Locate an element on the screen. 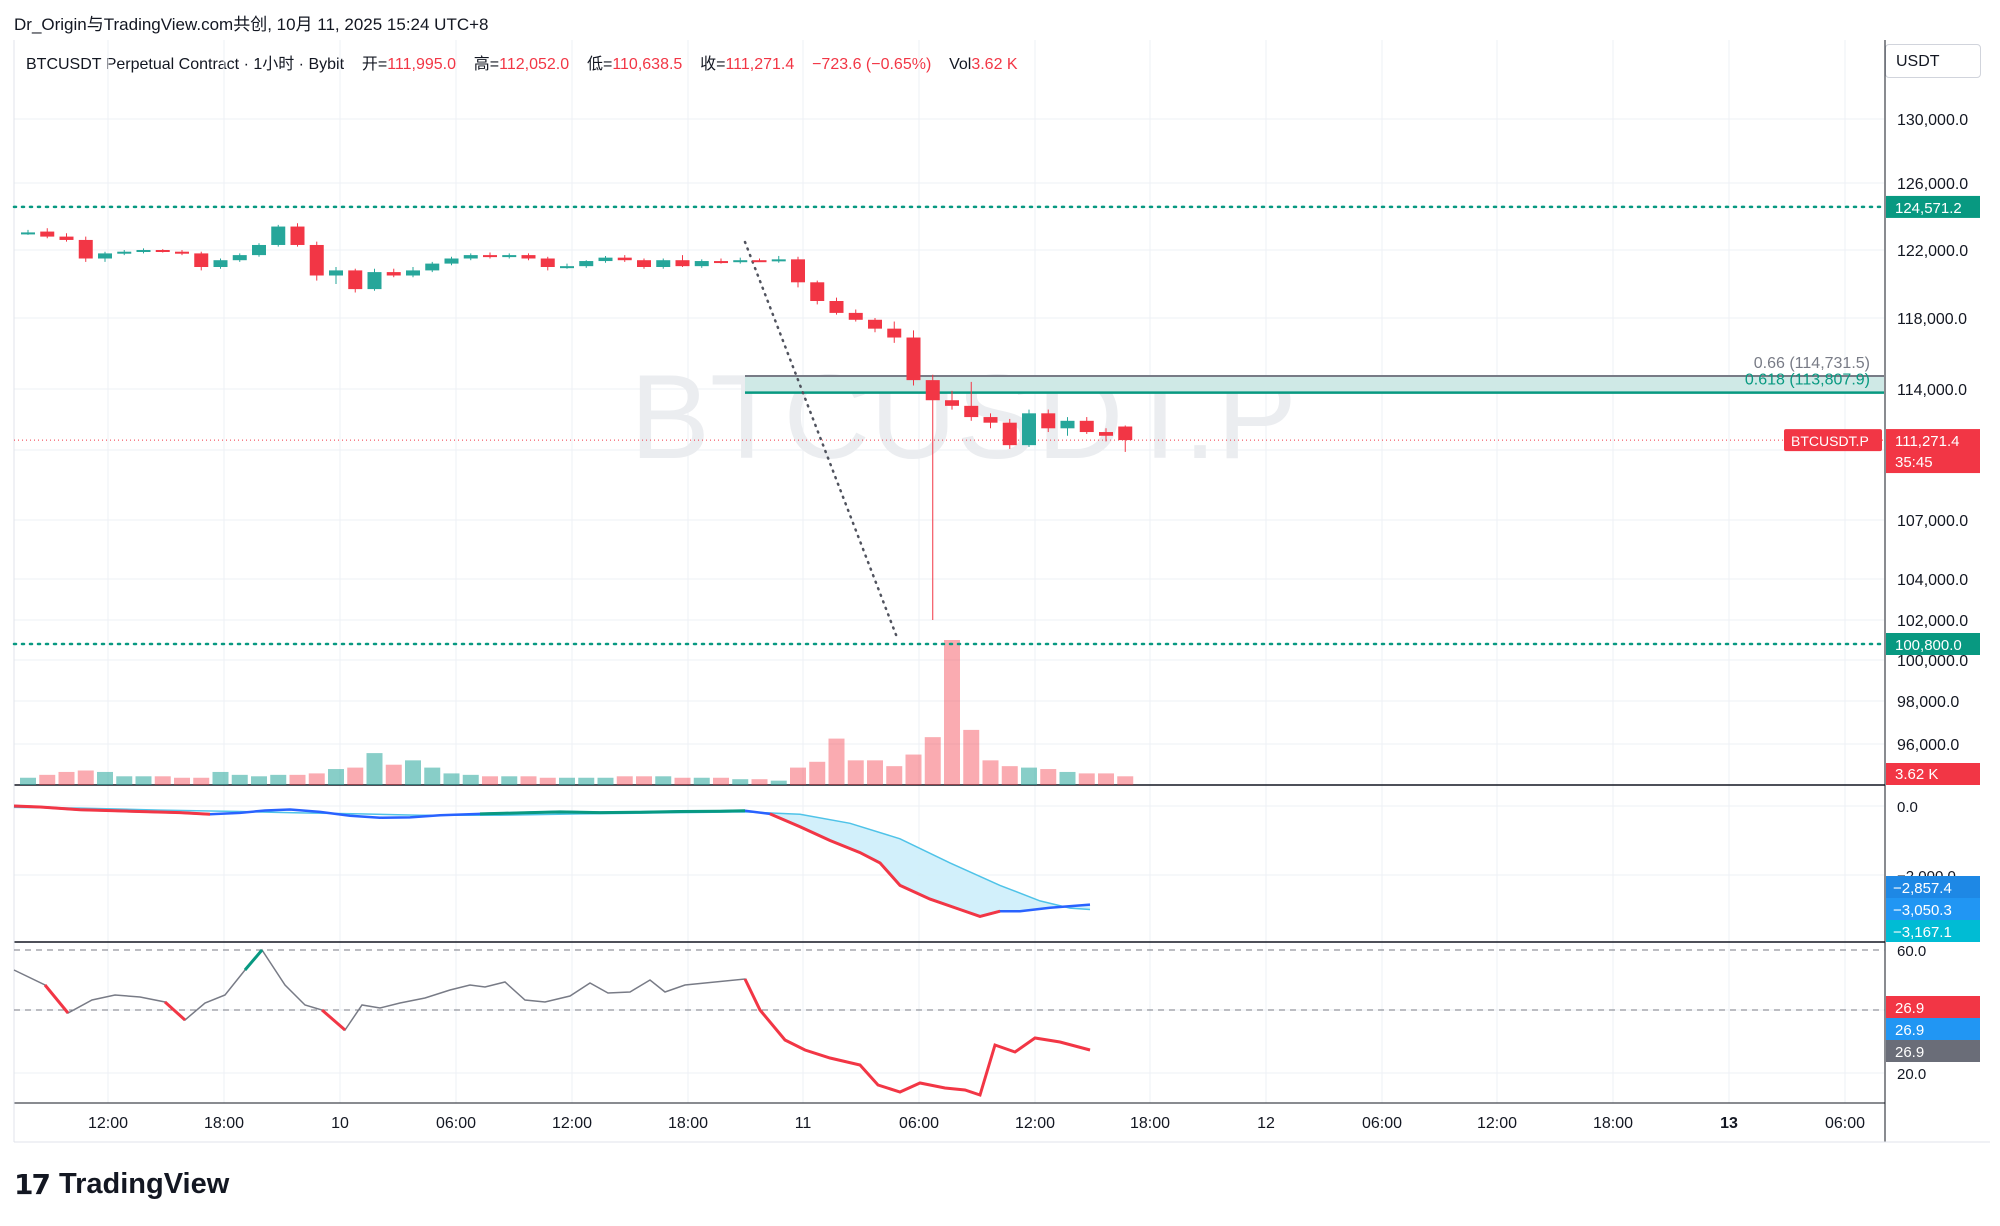 The height and width of the screenshot is (1226, 2000). high-label: 高= is located at coordinates (486, 64).